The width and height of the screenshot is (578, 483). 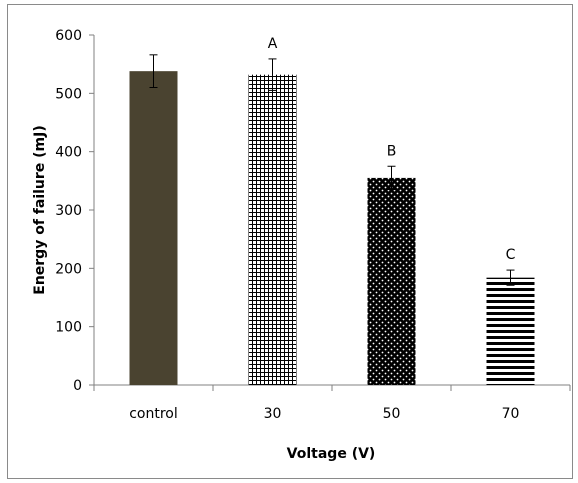 I want to click on y-axis: 0 100 200 300 400 500 600, so click(x=75, y=211).